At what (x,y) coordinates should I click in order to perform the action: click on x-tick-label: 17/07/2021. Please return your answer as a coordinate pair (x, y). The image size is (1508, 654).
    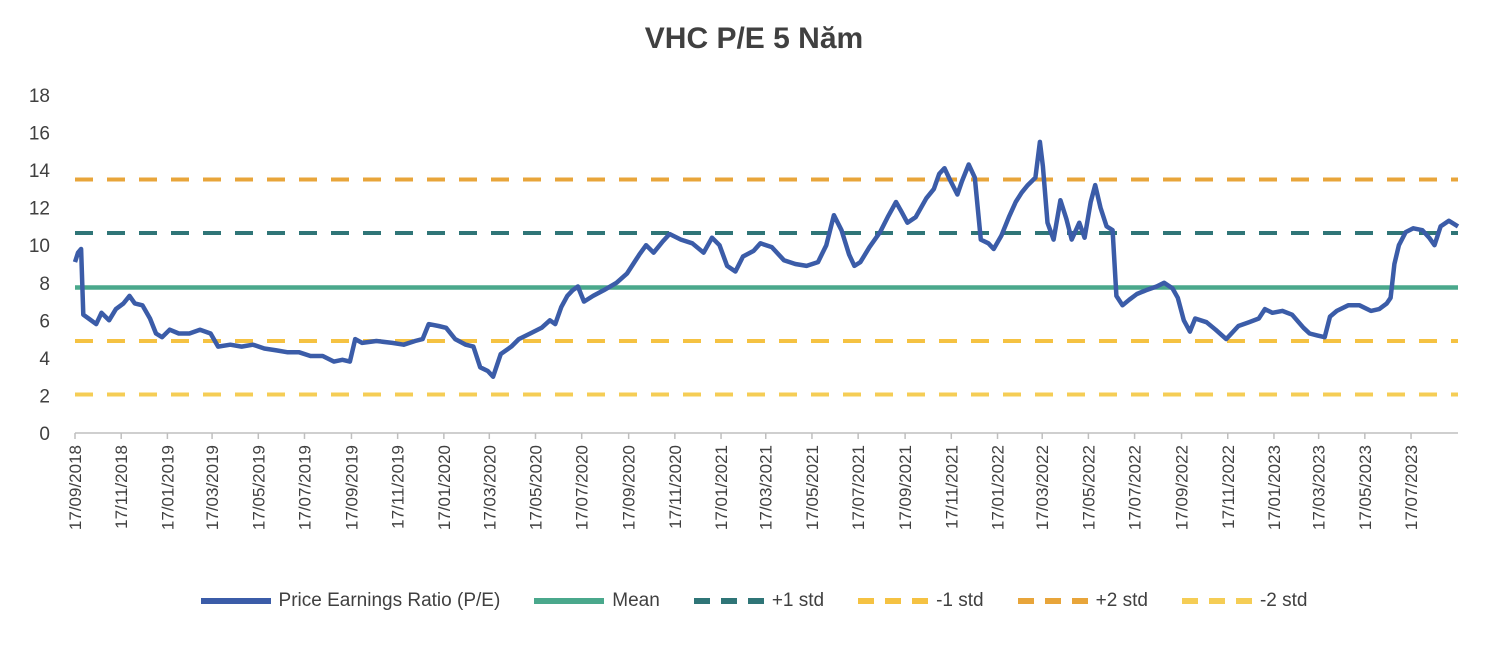
    Looking at the image, I should click on (858, 487).